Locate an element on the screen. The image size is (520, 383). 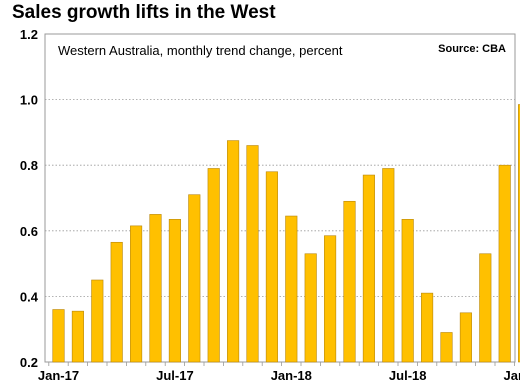
y-tick-label: 1.0 is located at coordinates (29, 100).